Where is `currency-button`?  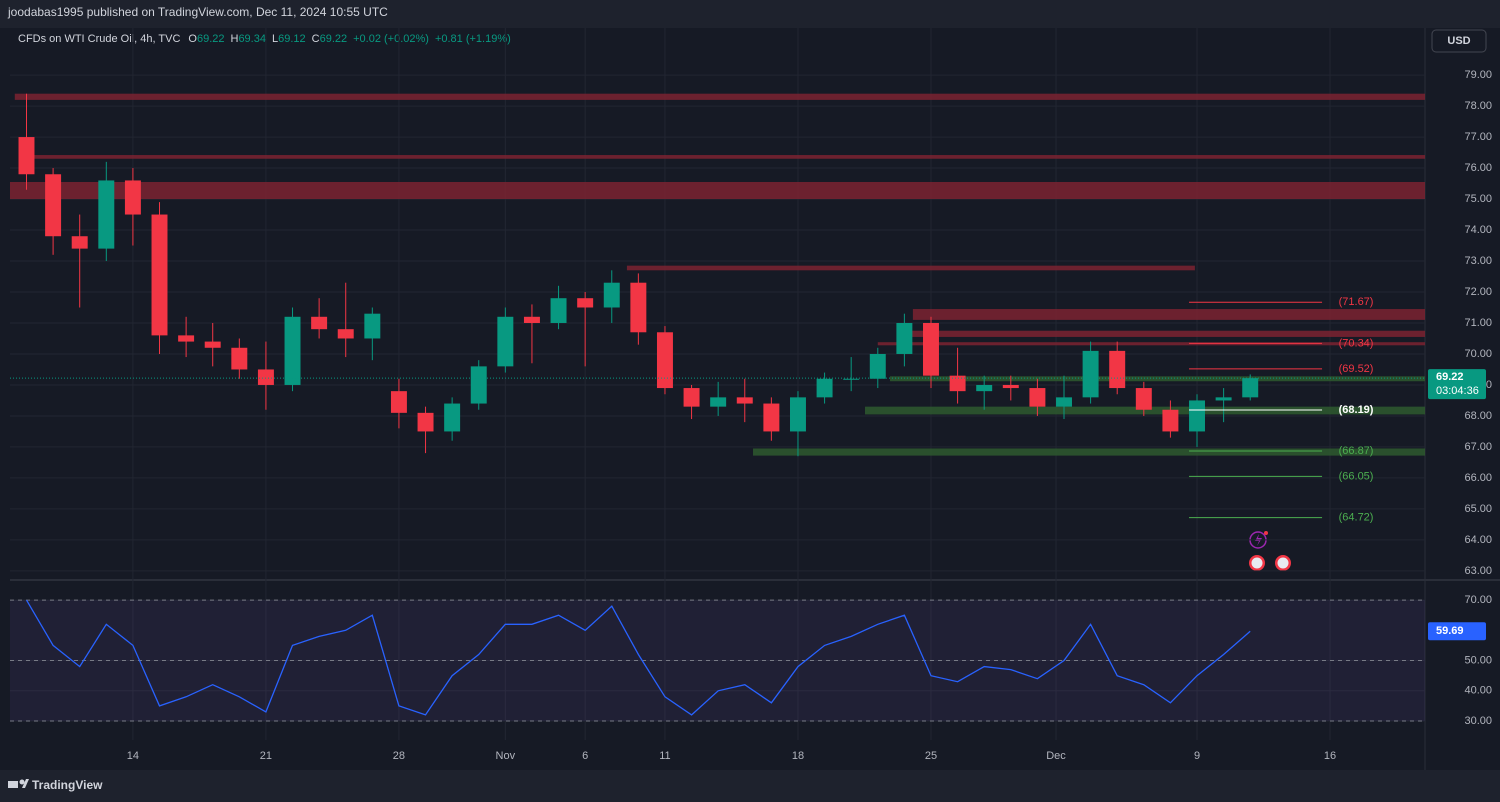 currency-button is located at coordinates (1459, 41).